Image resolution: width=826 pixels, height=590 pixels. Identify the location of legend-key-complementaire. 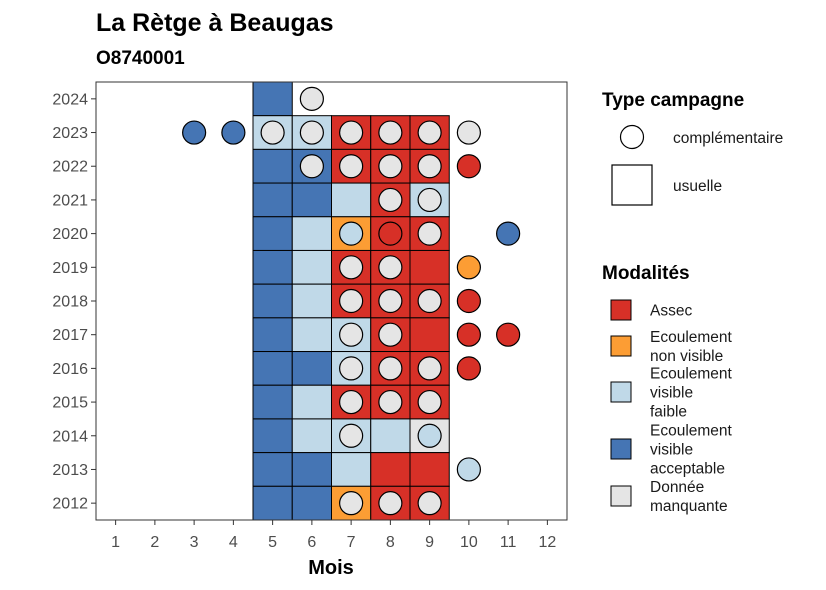
(632, 137).